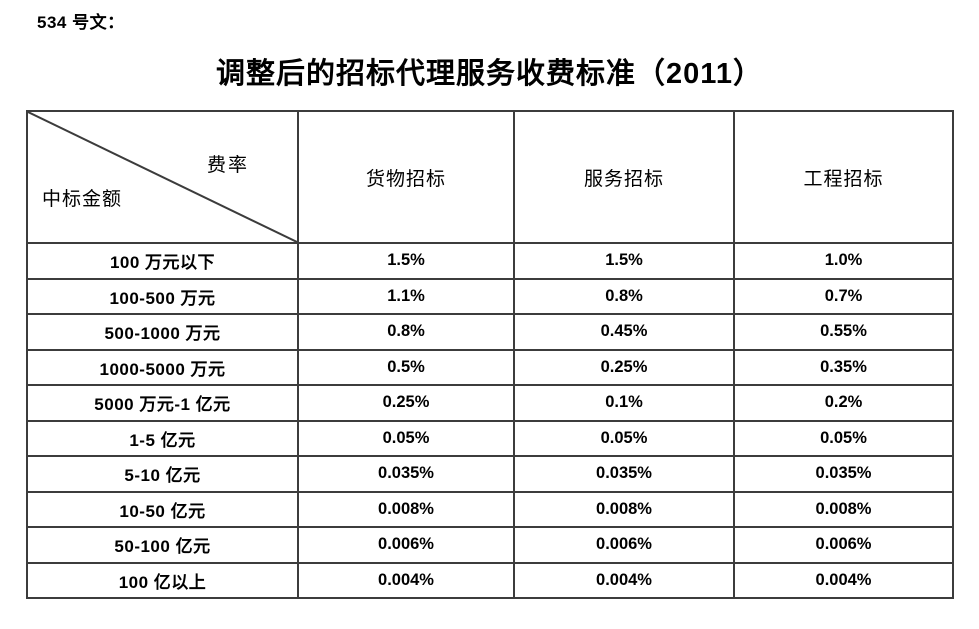 The image size is (979, 629). I want to click on diagonal-corner-cell: 费率 中标金额, so click(162, 177).